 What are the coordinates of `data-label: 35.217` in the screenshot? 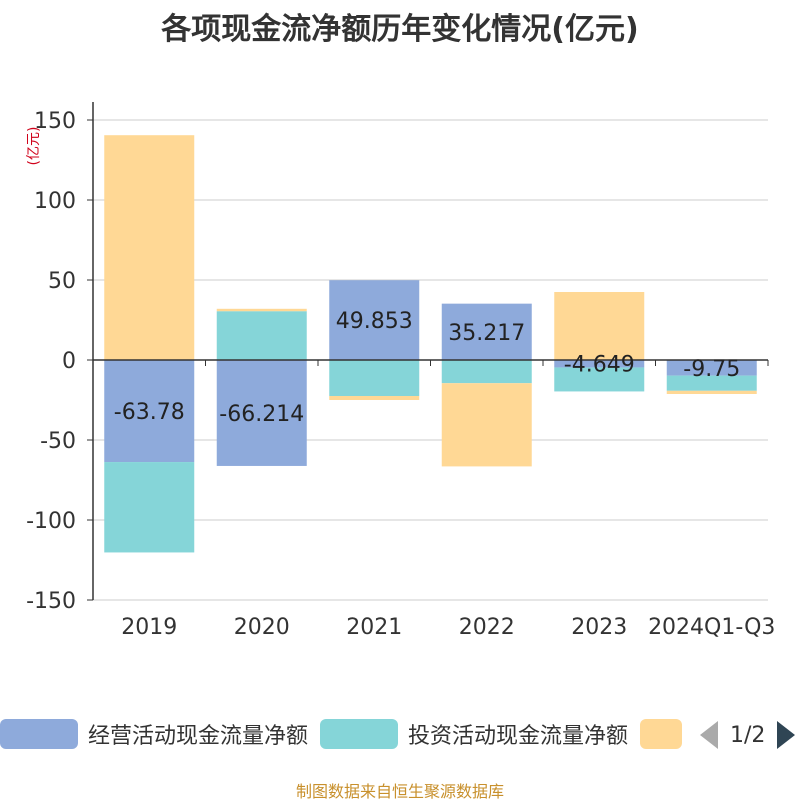 It's located at (486, 333).